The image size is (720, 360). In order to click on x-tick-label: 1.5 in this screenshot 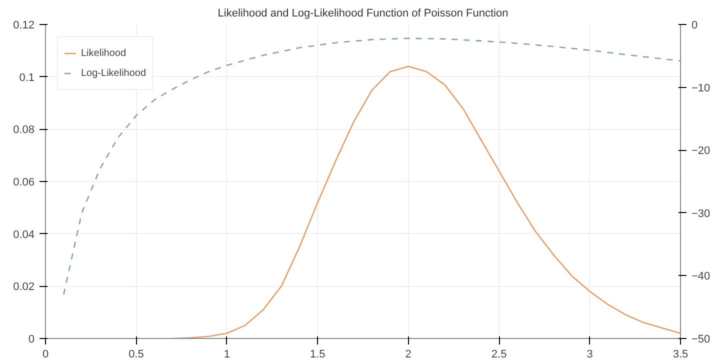, I will do `click(318, 354)`.